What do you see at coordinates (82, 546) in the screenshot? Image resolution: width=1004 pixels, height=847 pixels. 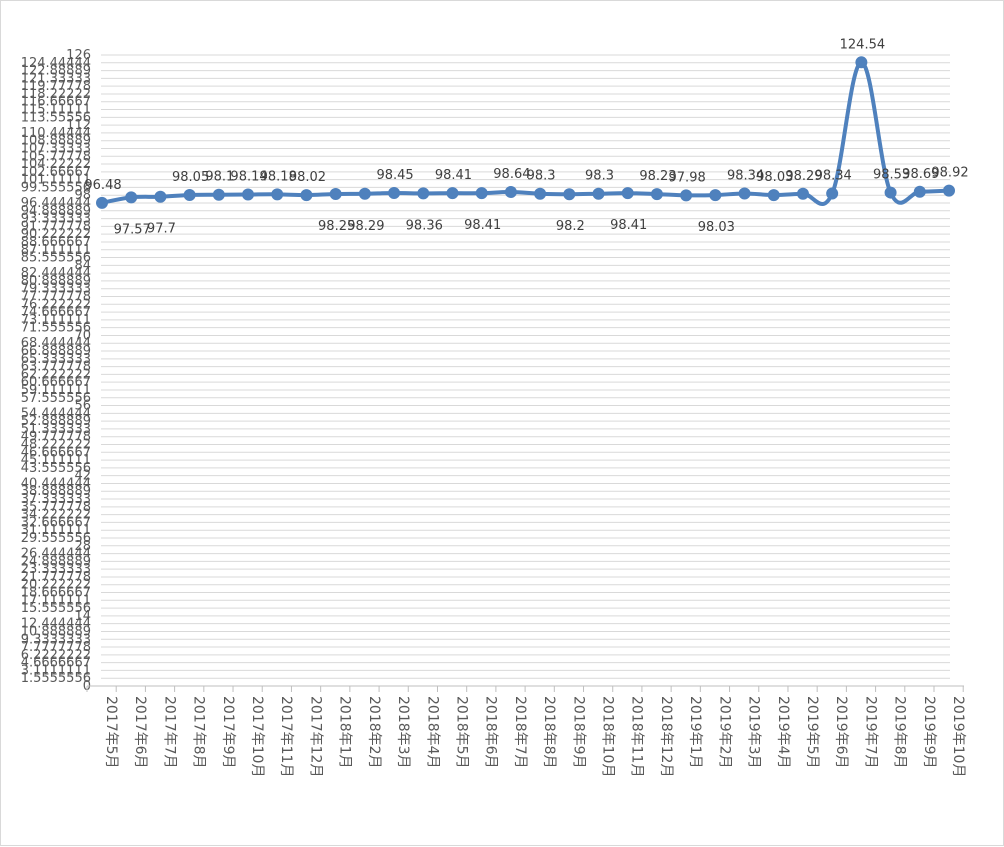 I see `y-tick-label: 28` at bounding box center [82, 546].